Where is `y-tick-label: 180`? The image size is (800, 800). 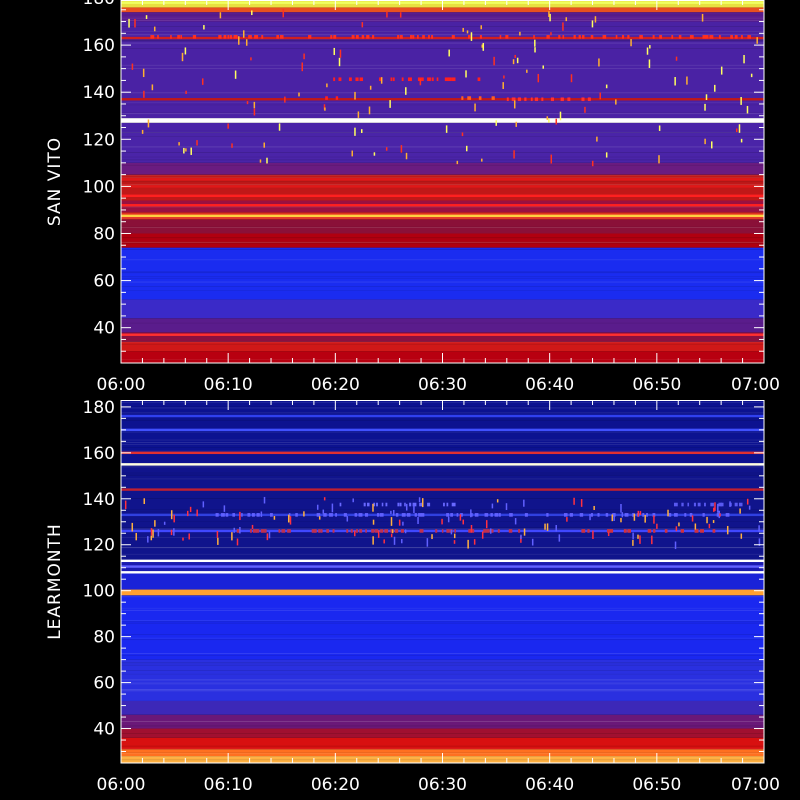
y-tick-label: 180 is located at coordinates (99, 408).